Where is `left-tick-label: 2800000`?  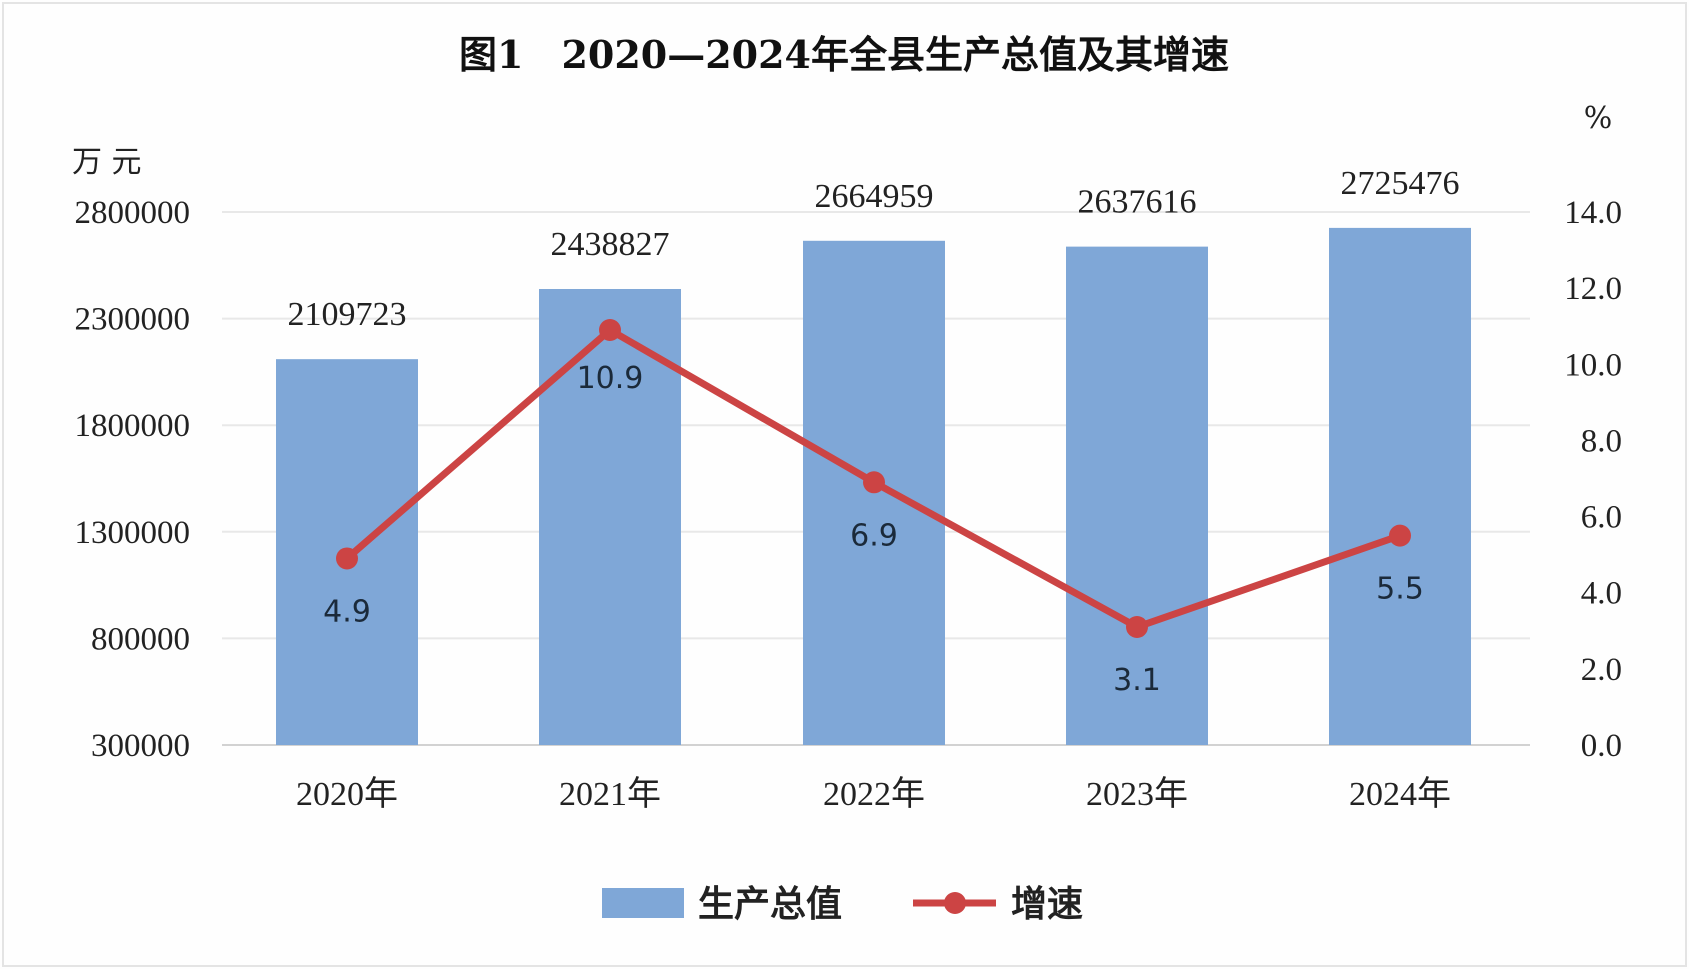
left-tick-label: 2800000 is located at coordinates (133, 213).